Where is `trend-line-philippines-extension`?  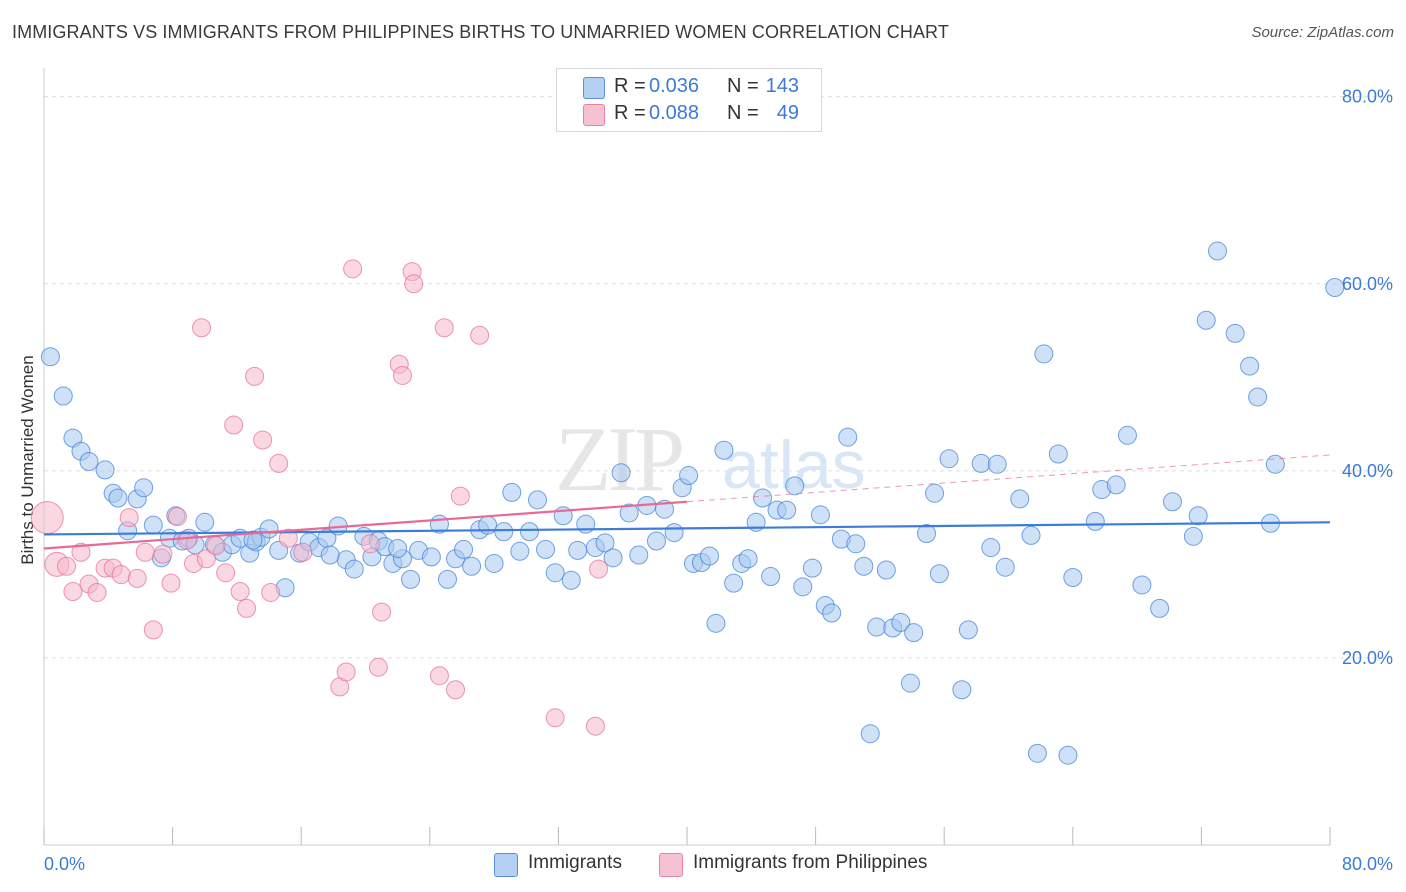 trend-line-philippines-extension is located at coordinates (1008, 478).